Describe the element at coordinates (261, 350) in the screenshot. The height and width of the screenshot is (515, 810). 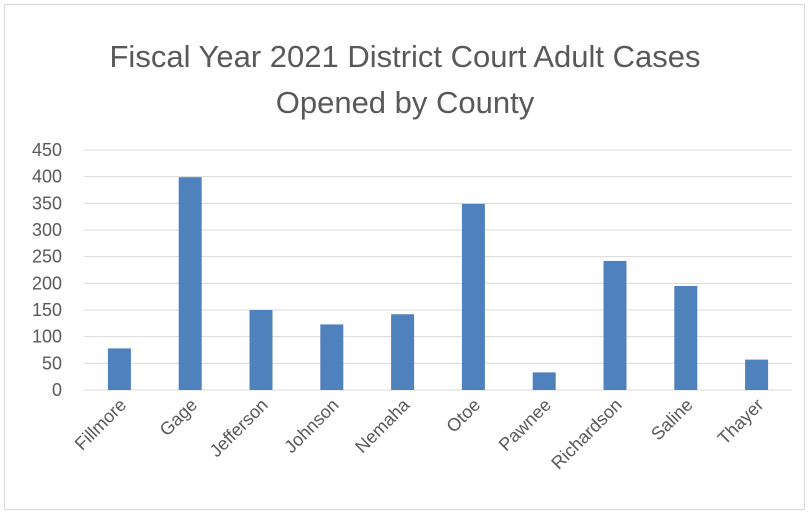
I see `bar-jefferson` at that location.